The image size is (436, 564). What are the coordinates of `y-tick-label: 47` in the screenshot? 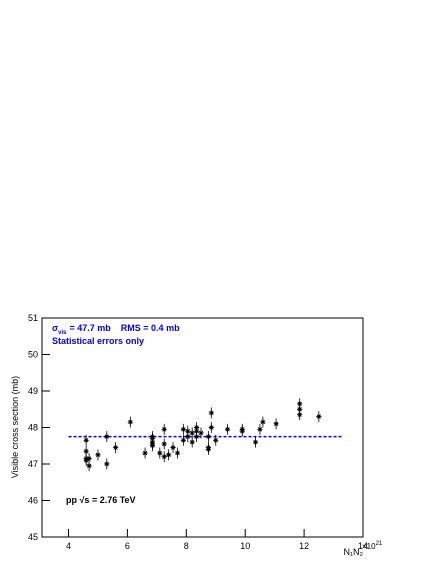 It's located at (33, 464).